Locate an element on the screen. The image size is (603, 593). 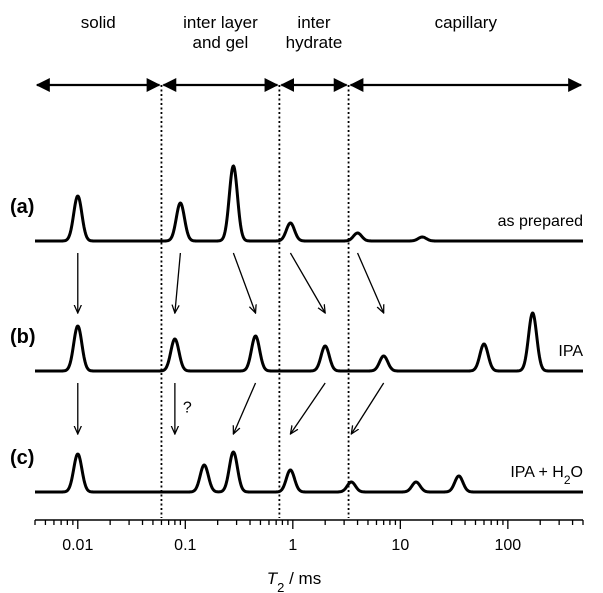
x-tick-label: 100 is located at coordinates (507, 545).